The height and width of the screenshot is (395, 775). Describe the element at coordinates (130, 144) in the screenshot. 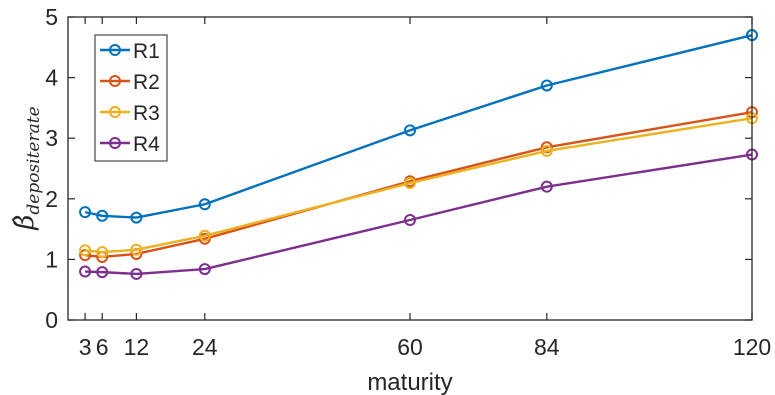

I see `legend-entry-r4: R4` at that location.